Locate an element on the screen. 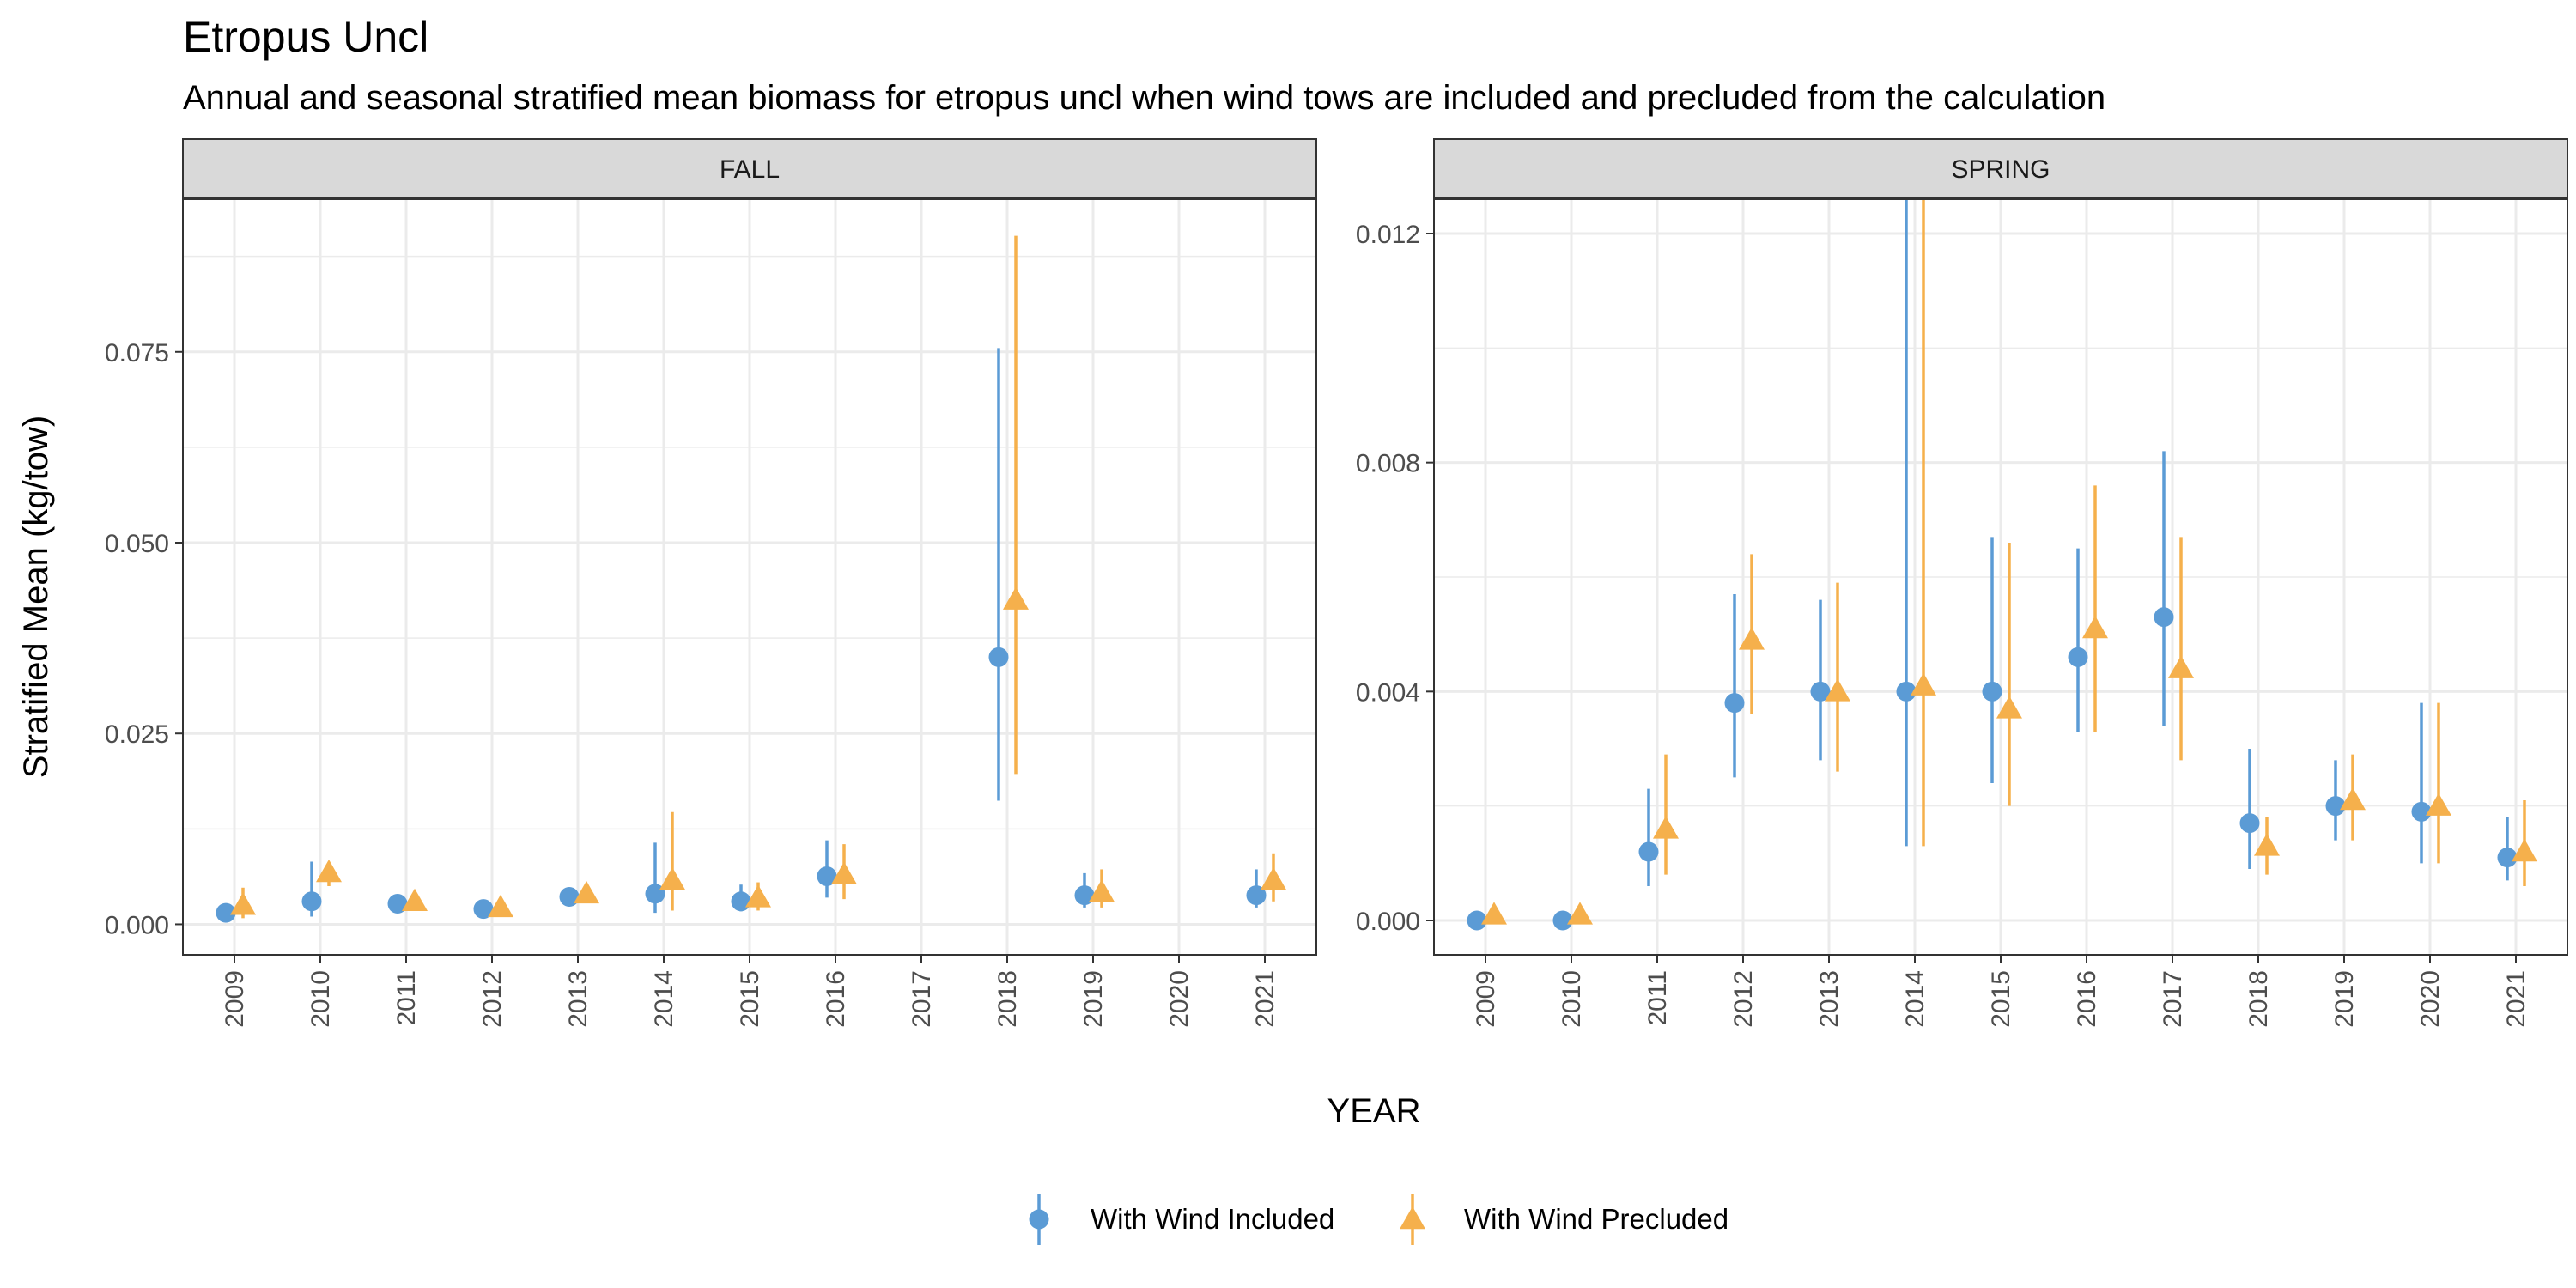 This screenshot has width=2576, height=1288. legend-item: With Wind Precluded is located at coordinates (1564, 1219).